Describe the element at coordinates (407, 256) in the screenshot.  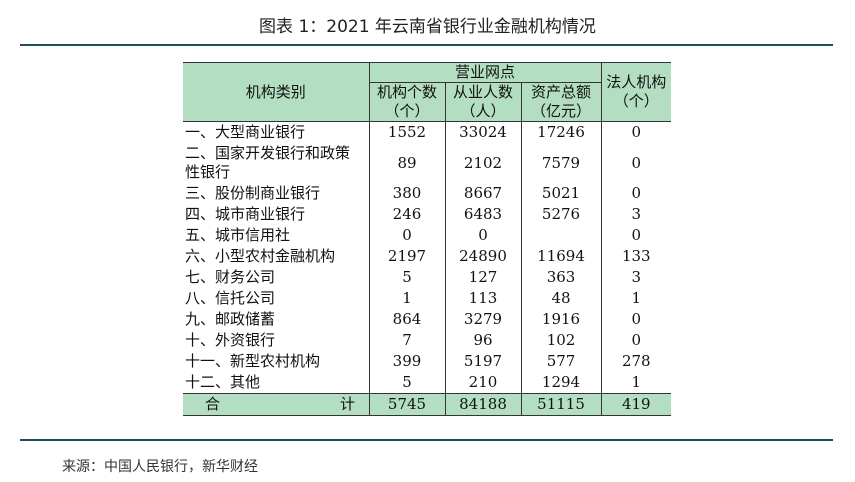
I see `row-branches: 2197` at that location.